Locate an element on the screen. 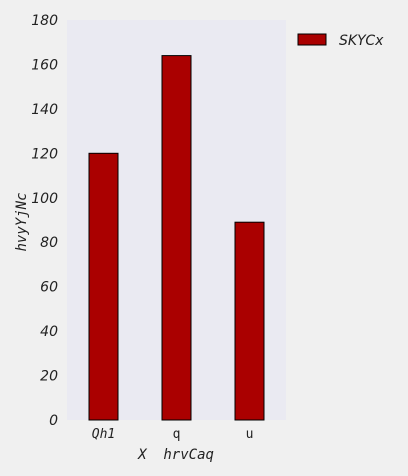 This screenshot has width=408, height=476. x-axis-label: X hrvCaq is located at coordinates (175, 455).